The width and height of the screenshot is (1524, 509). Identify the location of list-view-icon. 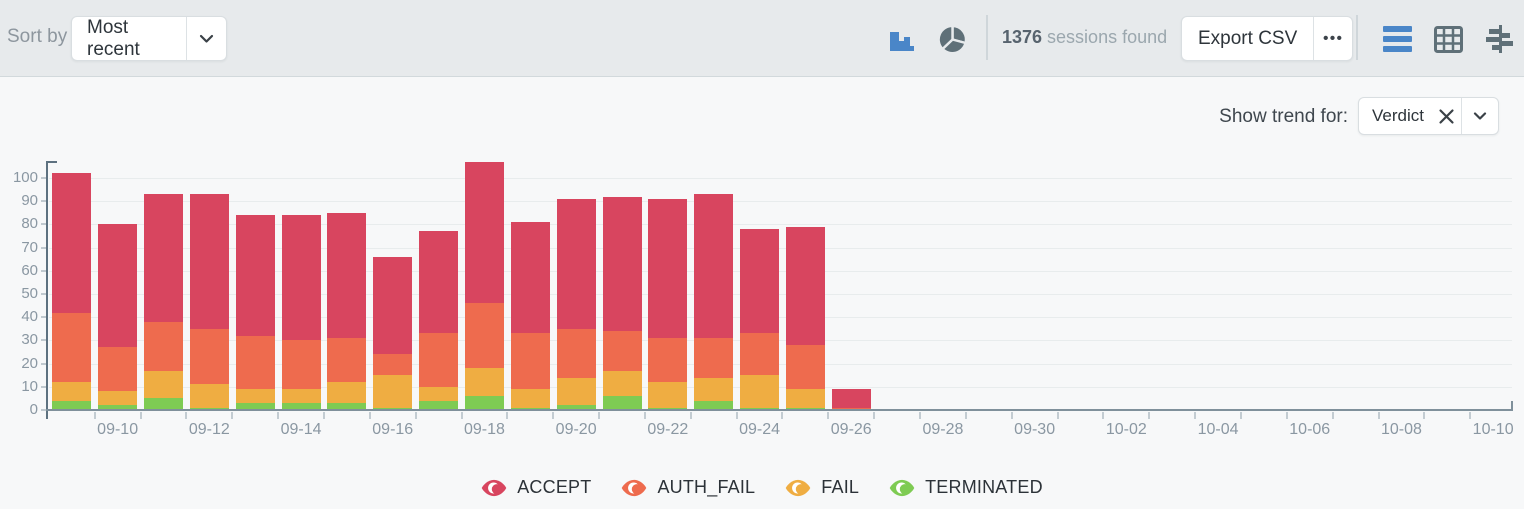
(1397, 39).